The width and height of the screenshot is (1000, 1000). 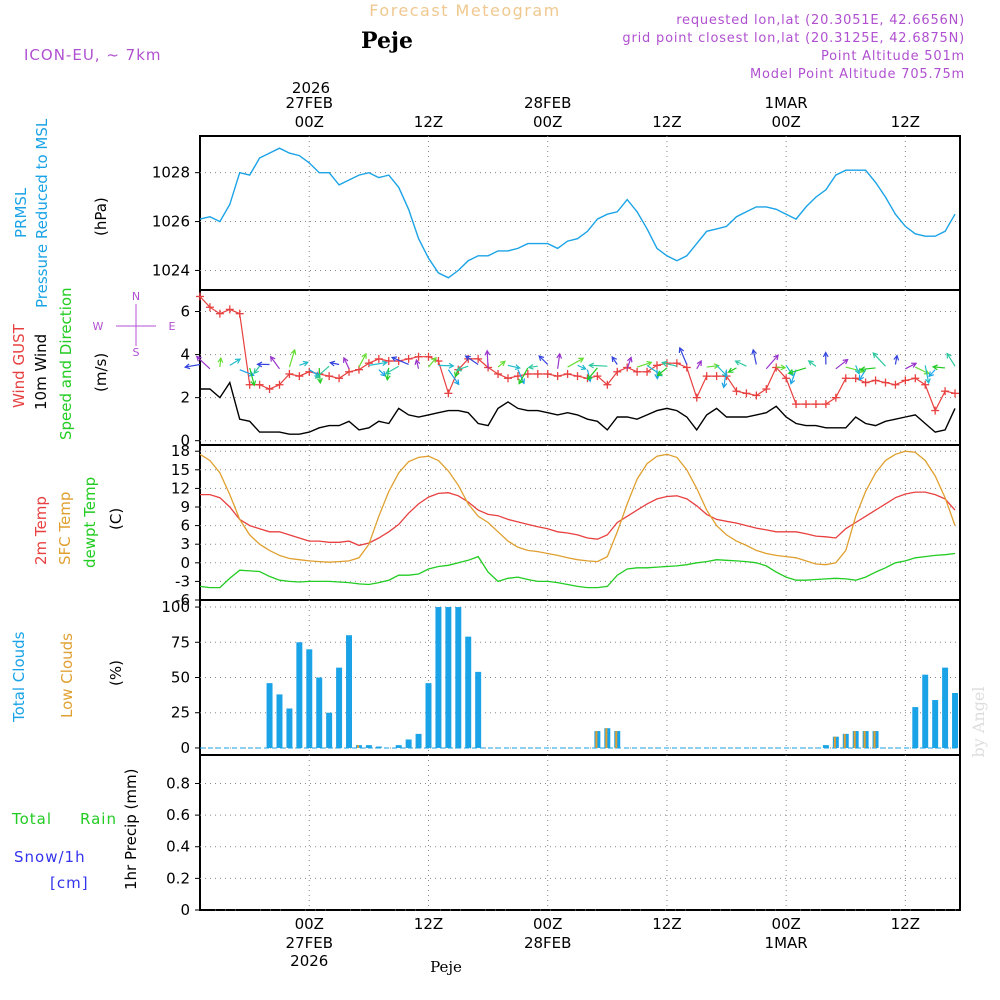 I want to click on ytick-label: 18, so click(x=180, y=451).